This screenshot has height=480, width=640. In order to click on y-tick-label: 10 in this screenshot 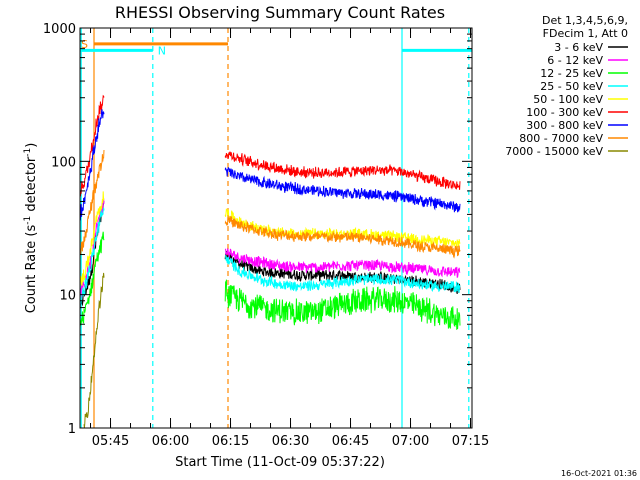, I will do `click(67, 296)`.